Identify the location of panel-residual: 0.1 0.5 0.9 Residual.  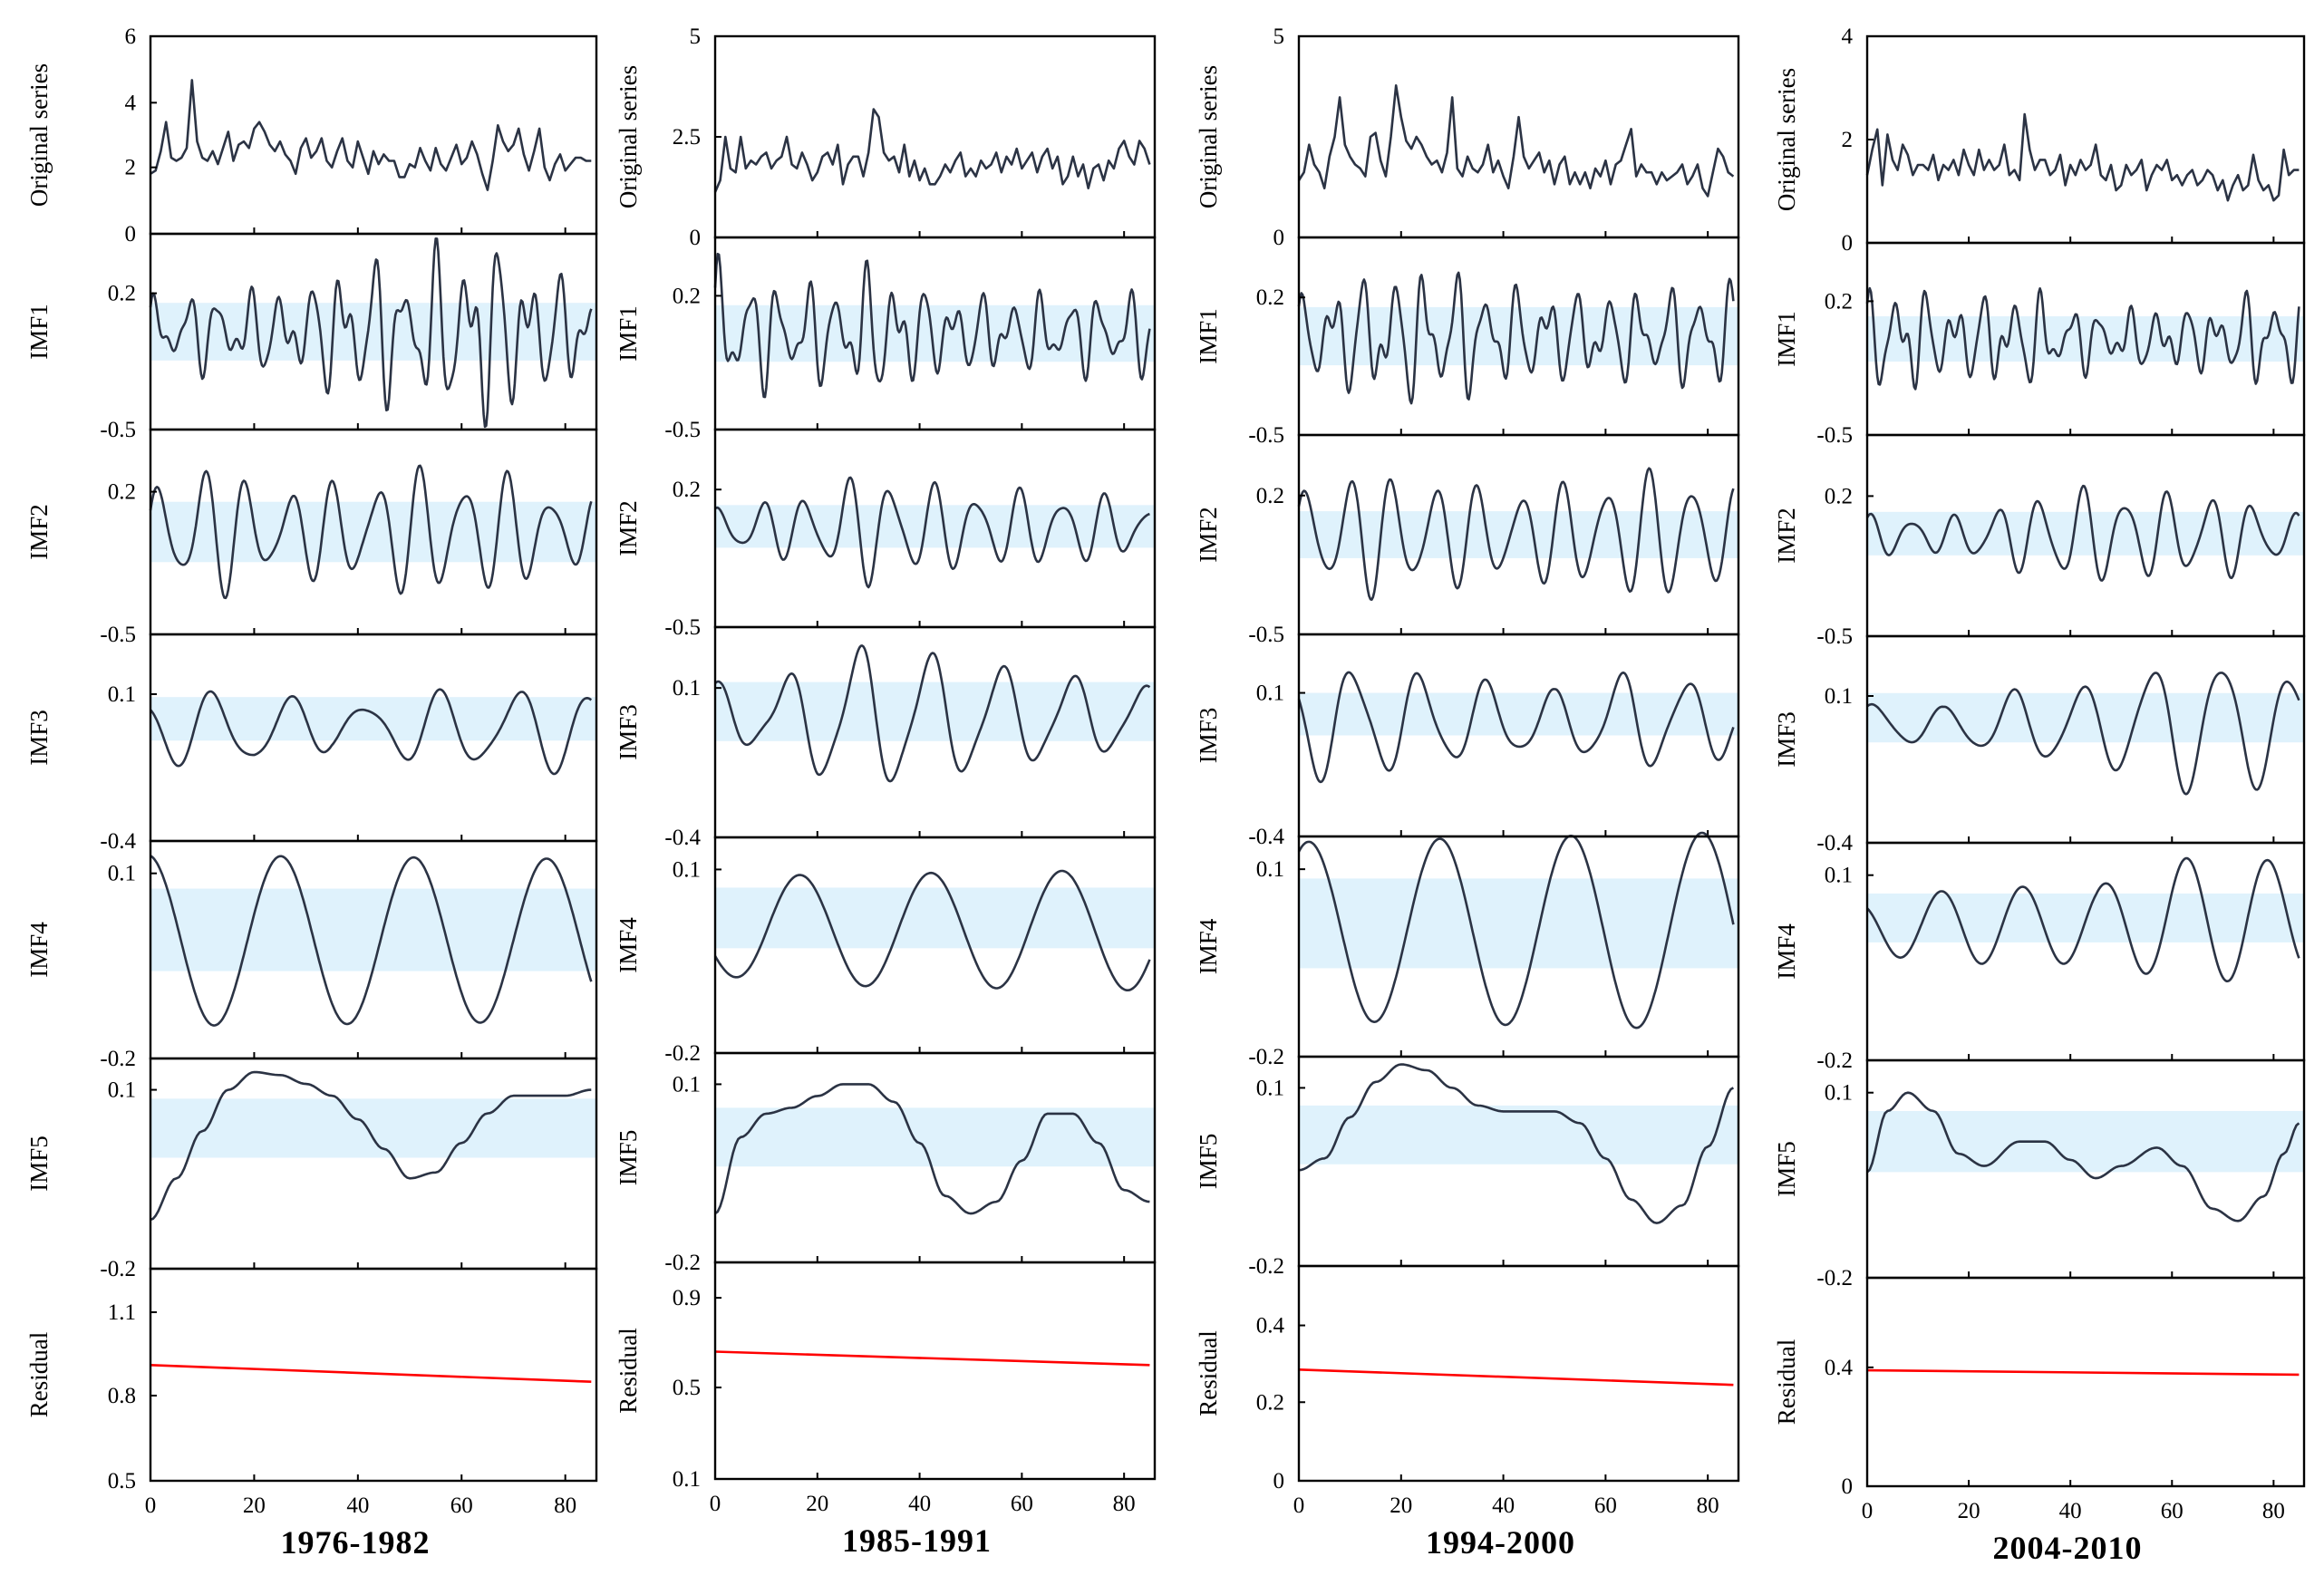
(886, 1376).